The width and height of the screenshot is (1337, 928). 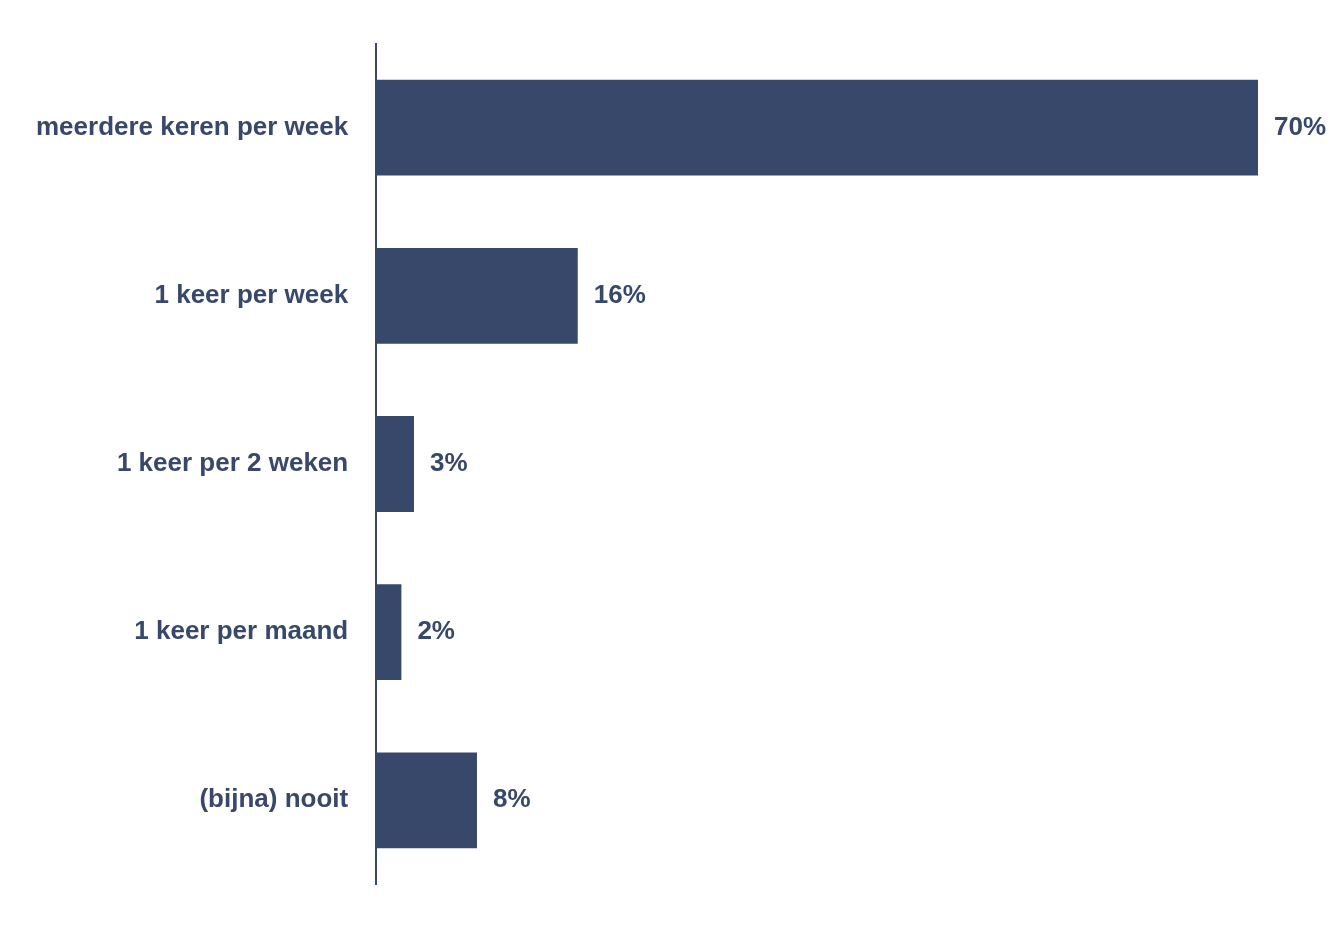 I want to click on data-label: 16%, so click(x=619, y=294).